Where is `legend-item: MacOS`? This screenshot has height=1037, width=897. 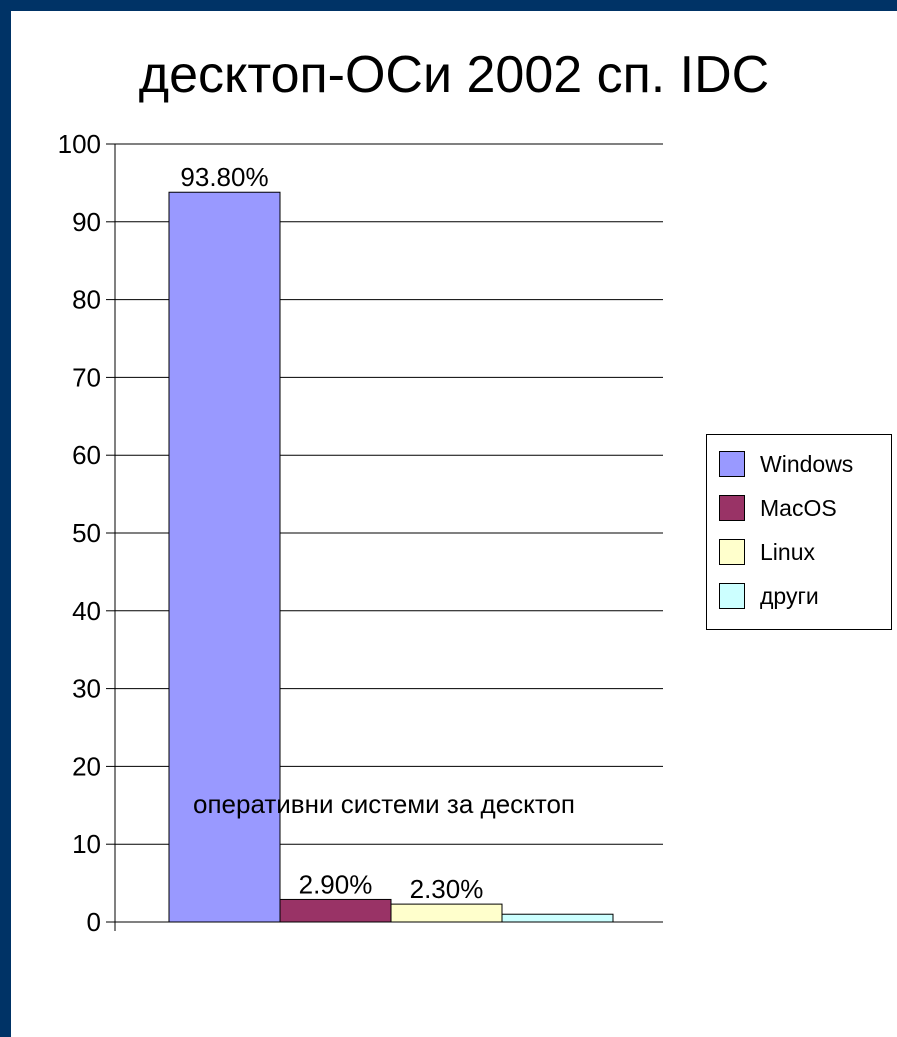 legend-item: MacOS is located at coordinates (778, 508).